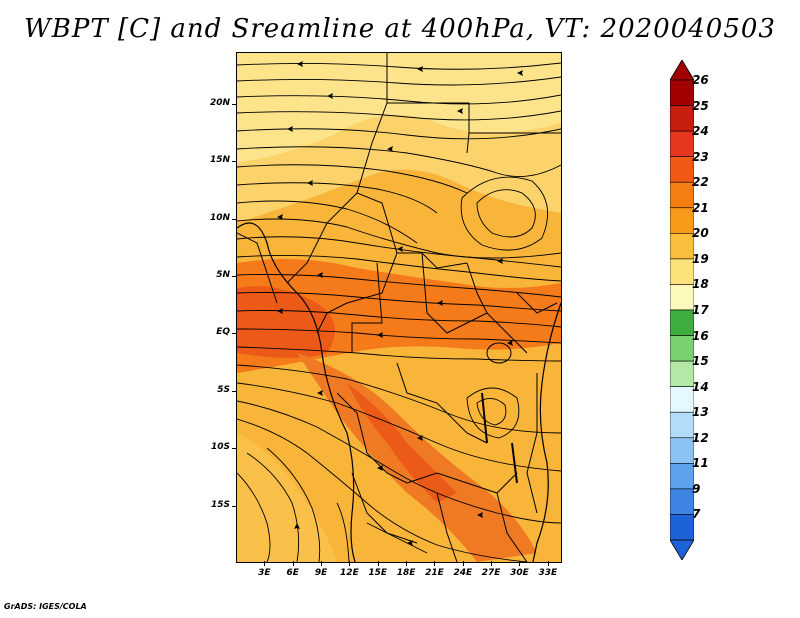 The image size is (800, 618). I want to click on colorbar-label: 24, so click(700, 131).